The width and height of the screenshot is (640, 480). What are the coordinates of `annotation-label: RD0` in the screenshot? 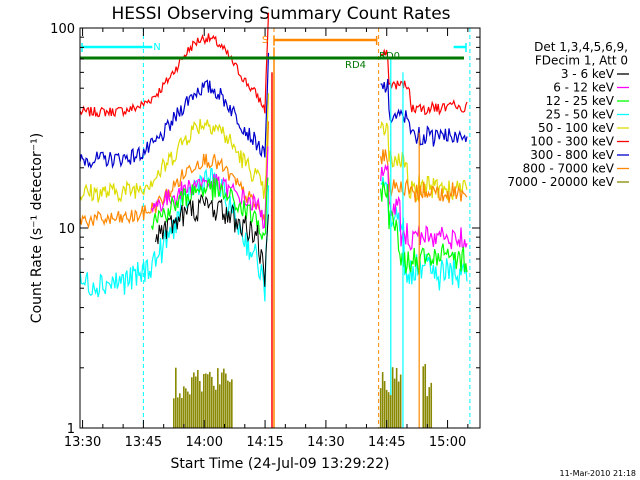 It's located at (389, 56).